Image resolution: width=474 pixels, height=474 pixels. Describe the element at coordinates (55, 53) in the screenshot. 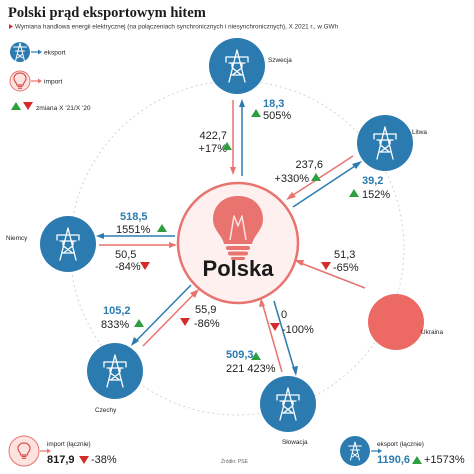

I see `legend-export-label: eksport` at that location.